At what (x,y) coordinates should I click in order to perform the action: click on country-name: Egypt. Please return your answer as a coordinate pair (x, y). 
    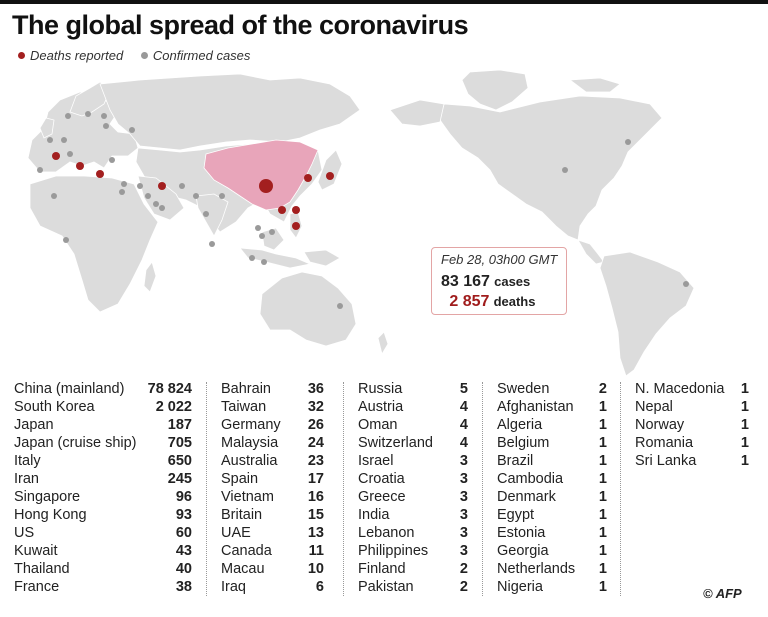
    Looking at the image, I should click on (516, 515).